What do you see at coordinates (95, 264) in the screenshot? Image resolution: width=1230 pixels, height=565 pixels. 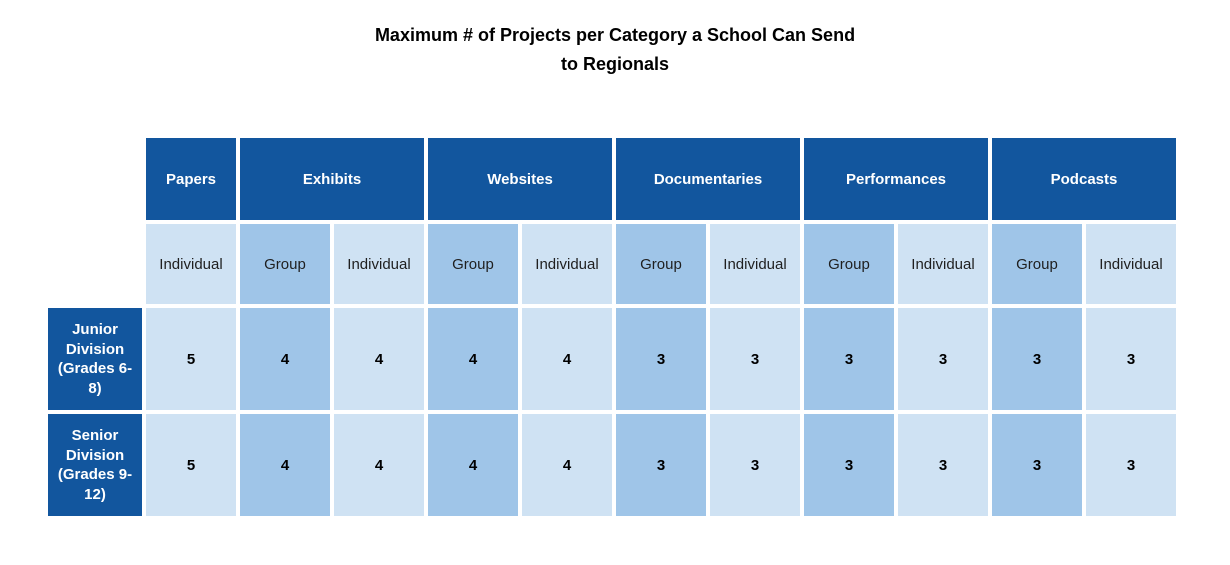 I see `subheader-spacer` at bounding box center [95, 264].